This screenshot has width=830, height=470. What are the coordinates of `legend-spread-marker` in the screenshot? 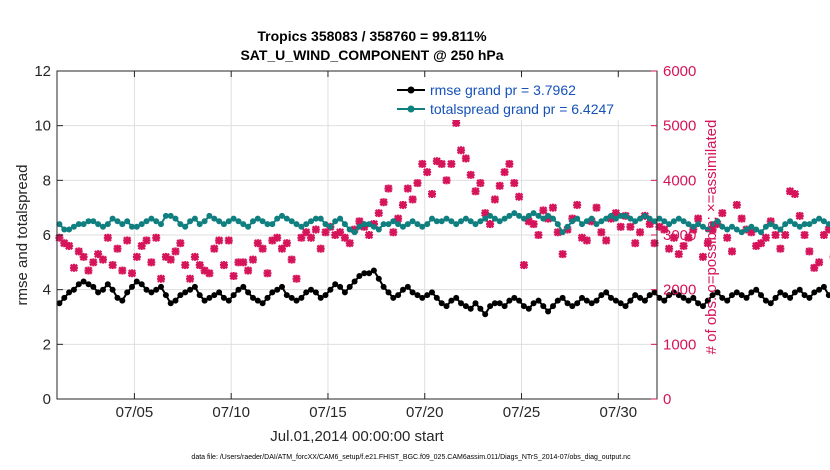 It's located at (411, 109).